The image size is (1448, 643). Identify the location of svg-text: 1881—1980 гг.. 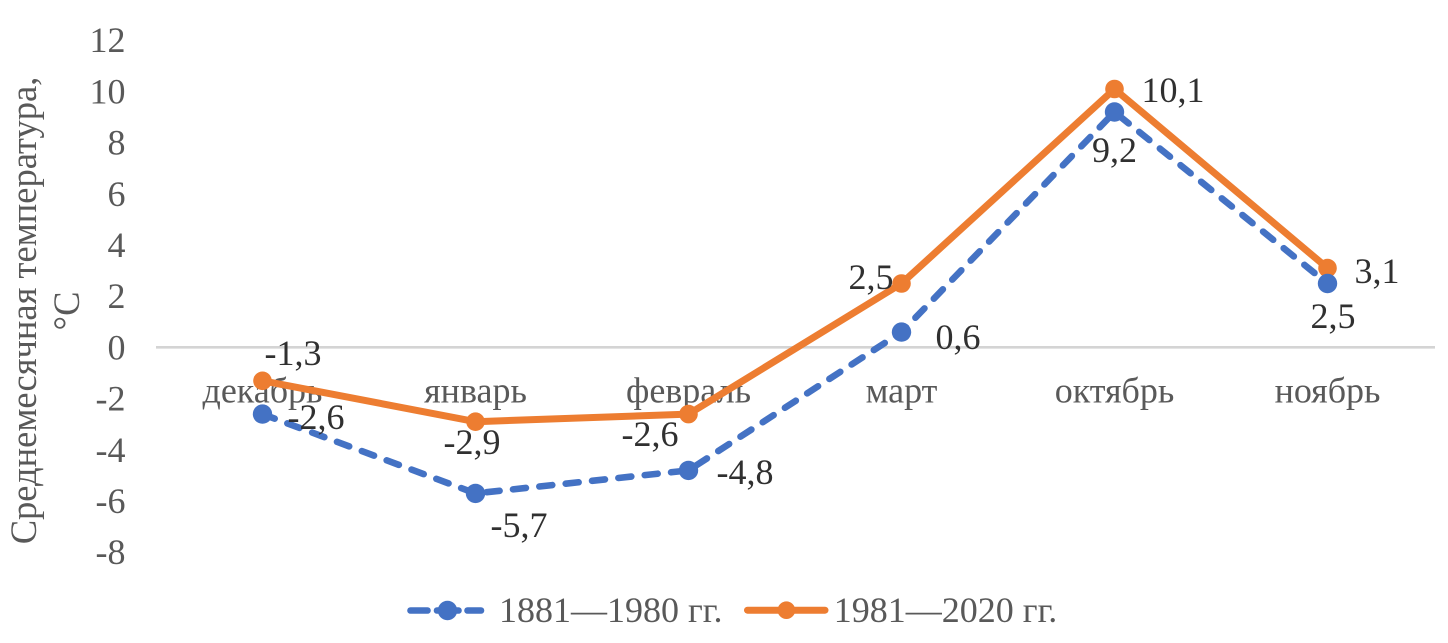
(610, 610).